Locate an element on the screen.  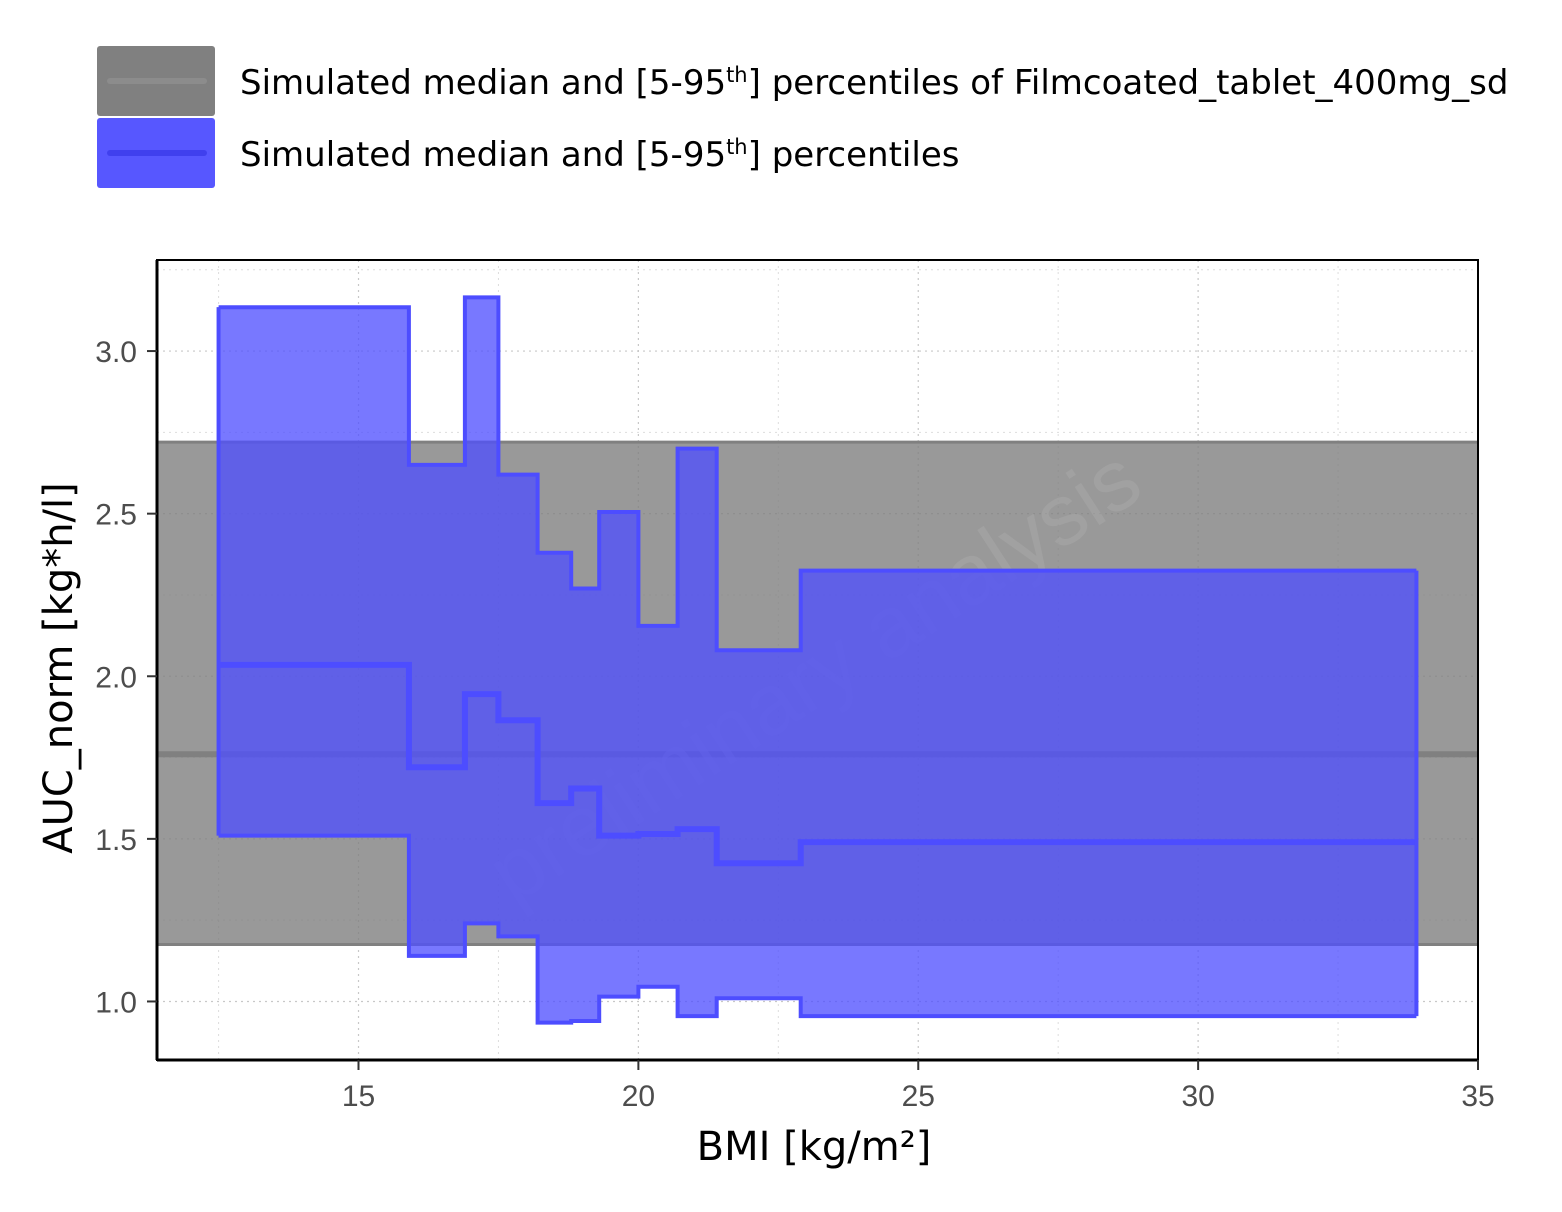
x-tick-label: 15 is located at coordinates (358, 1096).